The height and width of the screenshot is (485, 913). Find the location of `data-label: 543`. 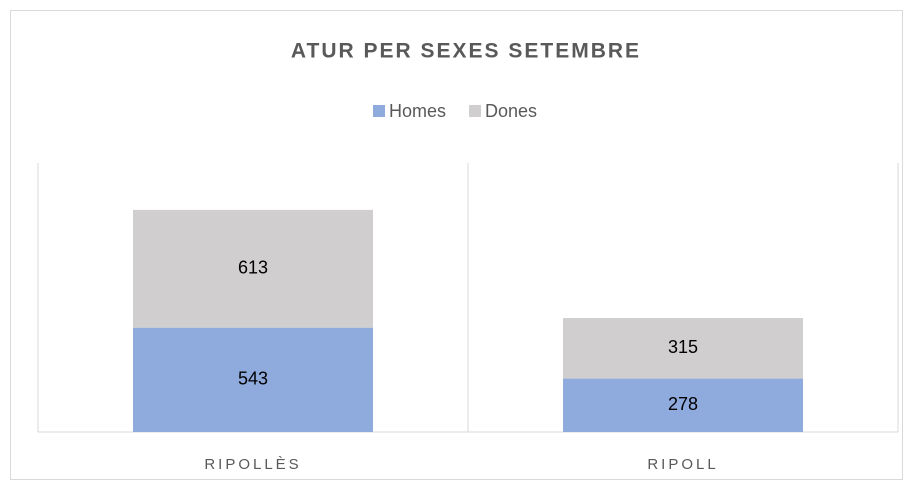

data-label: 543 is located at coordinates (253, 379).